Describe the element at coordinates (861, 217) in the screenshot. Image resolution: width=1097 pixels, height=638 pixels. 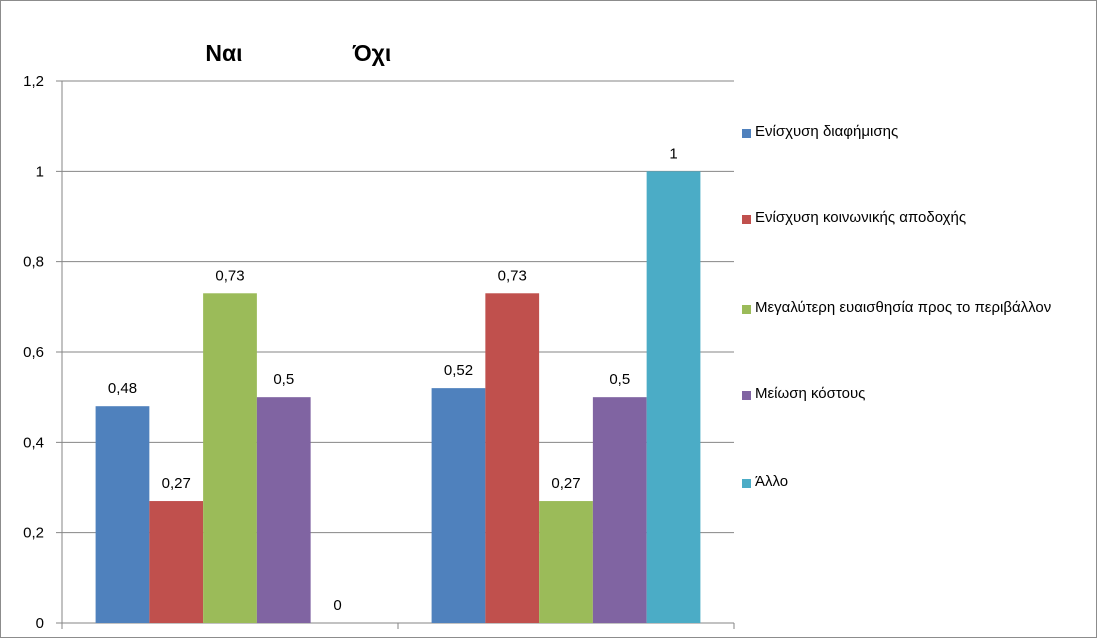
I see `legend-label: Ενίσχυση κοινωνικής αποδοχής` at that location.